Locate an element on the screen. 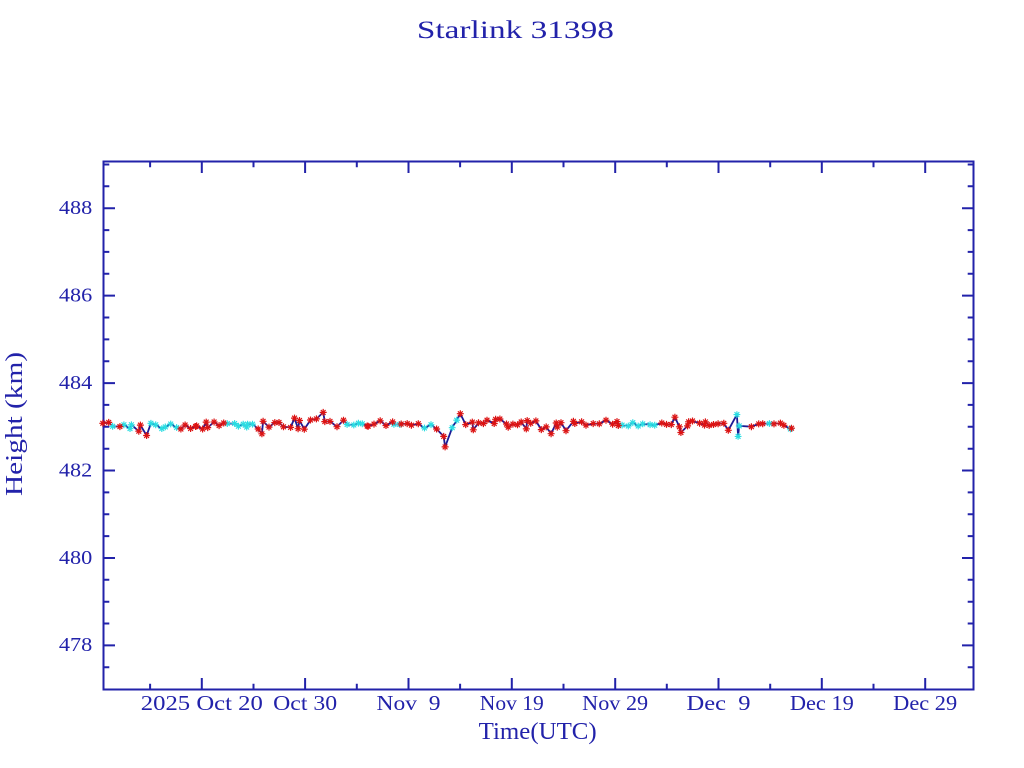 This screenshot has height=768, width=1024. svg-text: 486 is located at coordinates (75, 295).